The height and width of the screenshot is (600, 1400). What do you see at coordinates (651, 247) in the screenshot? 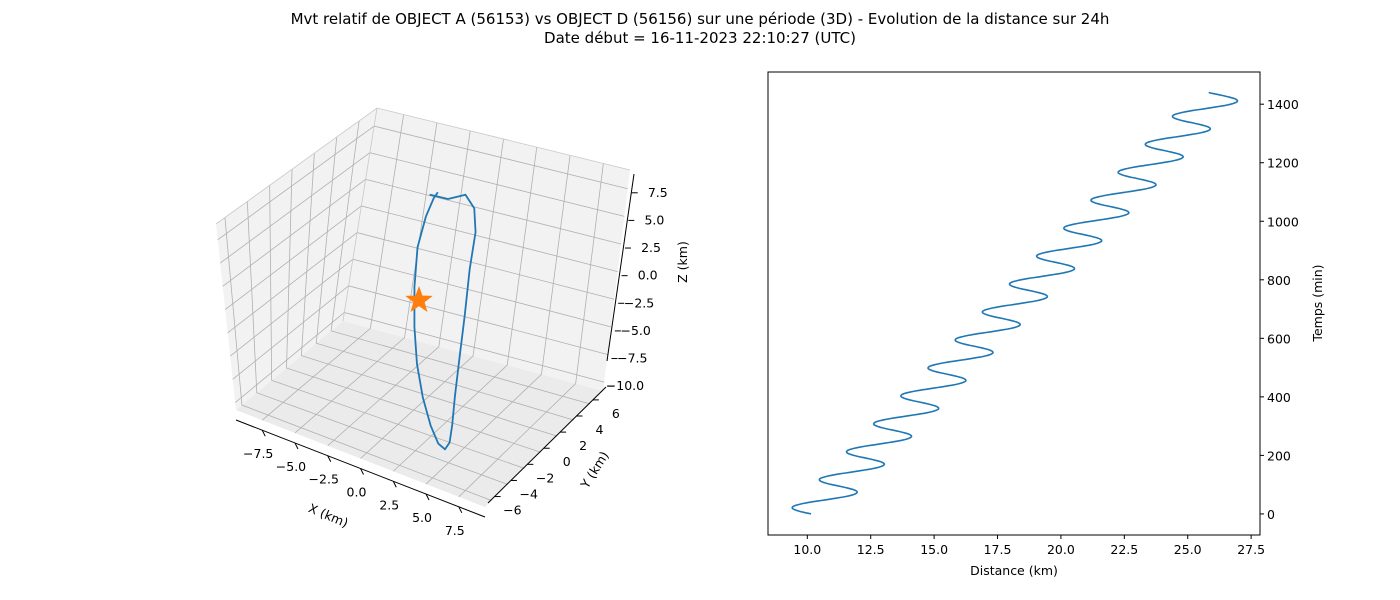
I see `z-tick-label: 2.5` at bounding box center [651, 247].